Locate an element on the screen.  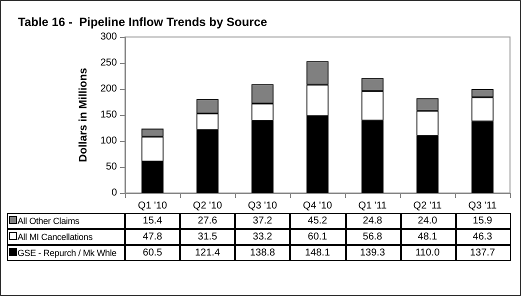
y-tick-label: 100 is located at coordinates (109, 141).